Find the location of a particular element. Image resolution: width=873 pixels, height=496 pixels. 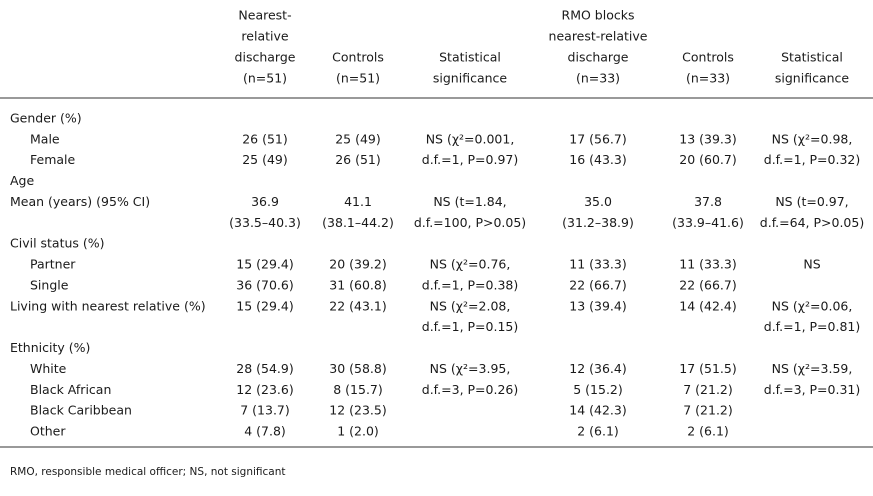

cell: 17 (56.7) is located at coordinates (597, 138).